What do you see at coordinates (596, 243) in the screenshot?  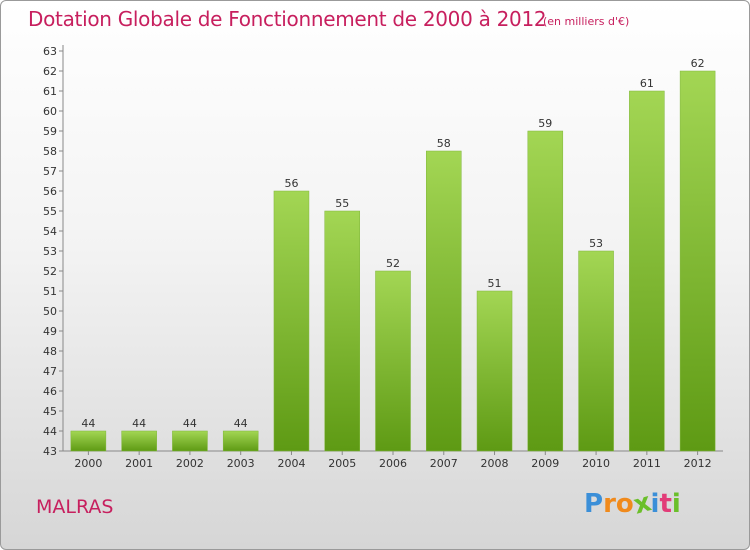 I see `bar-value-label: 53` at bounding box center [596, 243].